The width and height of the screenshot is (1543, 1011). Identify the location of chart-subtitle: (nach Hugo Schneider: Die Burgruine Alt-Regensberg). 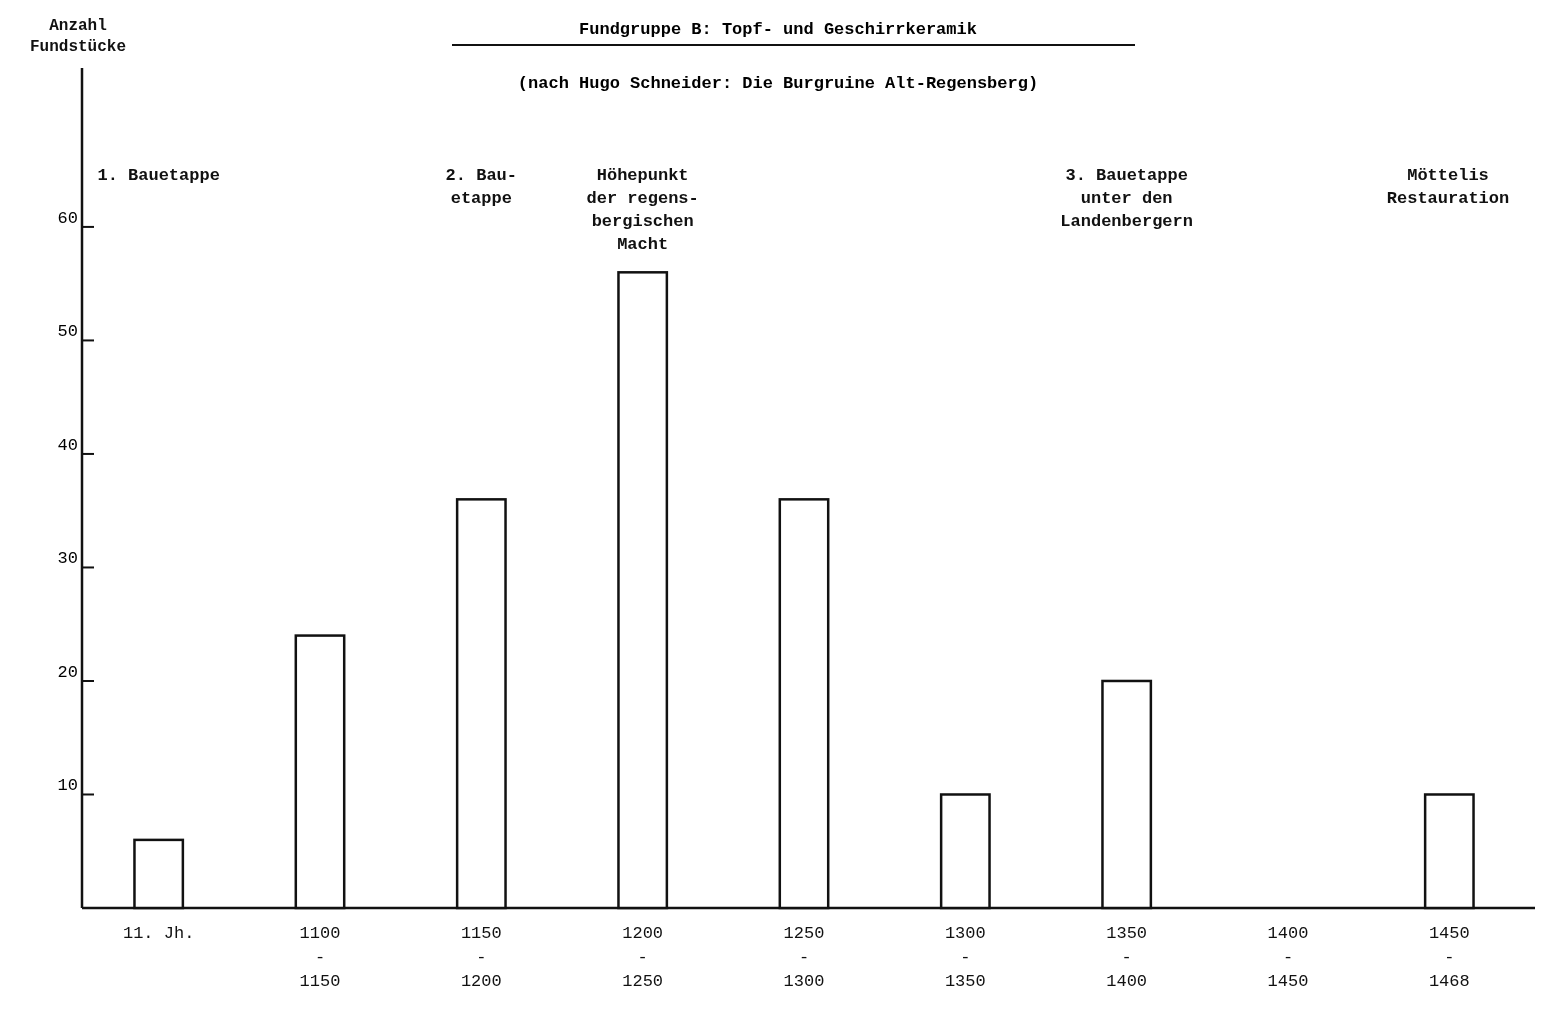
(778, 83).